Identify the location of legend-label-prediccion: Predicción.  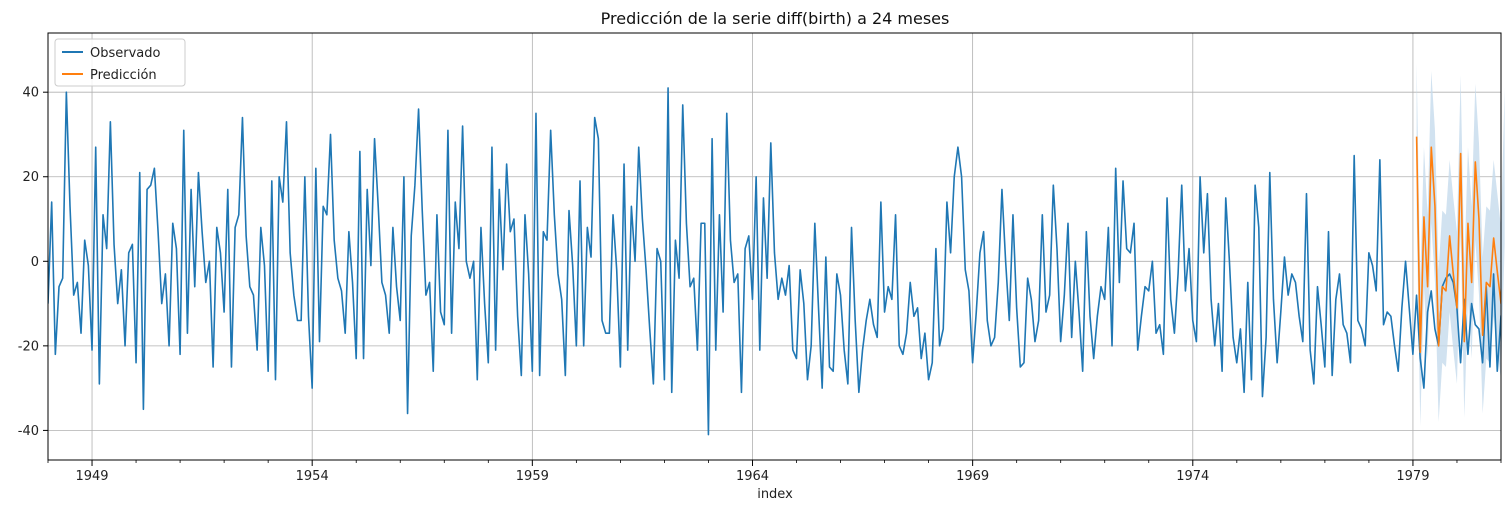
(123, 75).